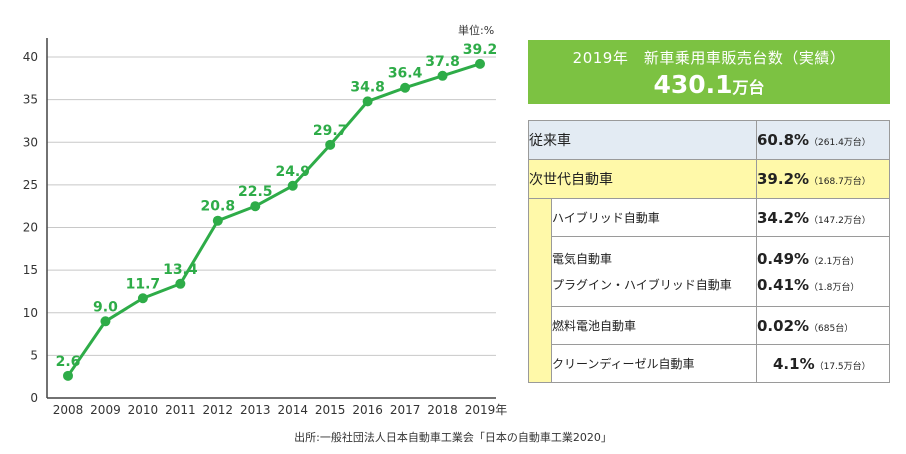 The width and height of the screenshot is (906, 454). What do you see at coordinates (834, 261) in the screenshot?
I see `ev-sub: （2.1万台）` at bounding box center [834, 261].